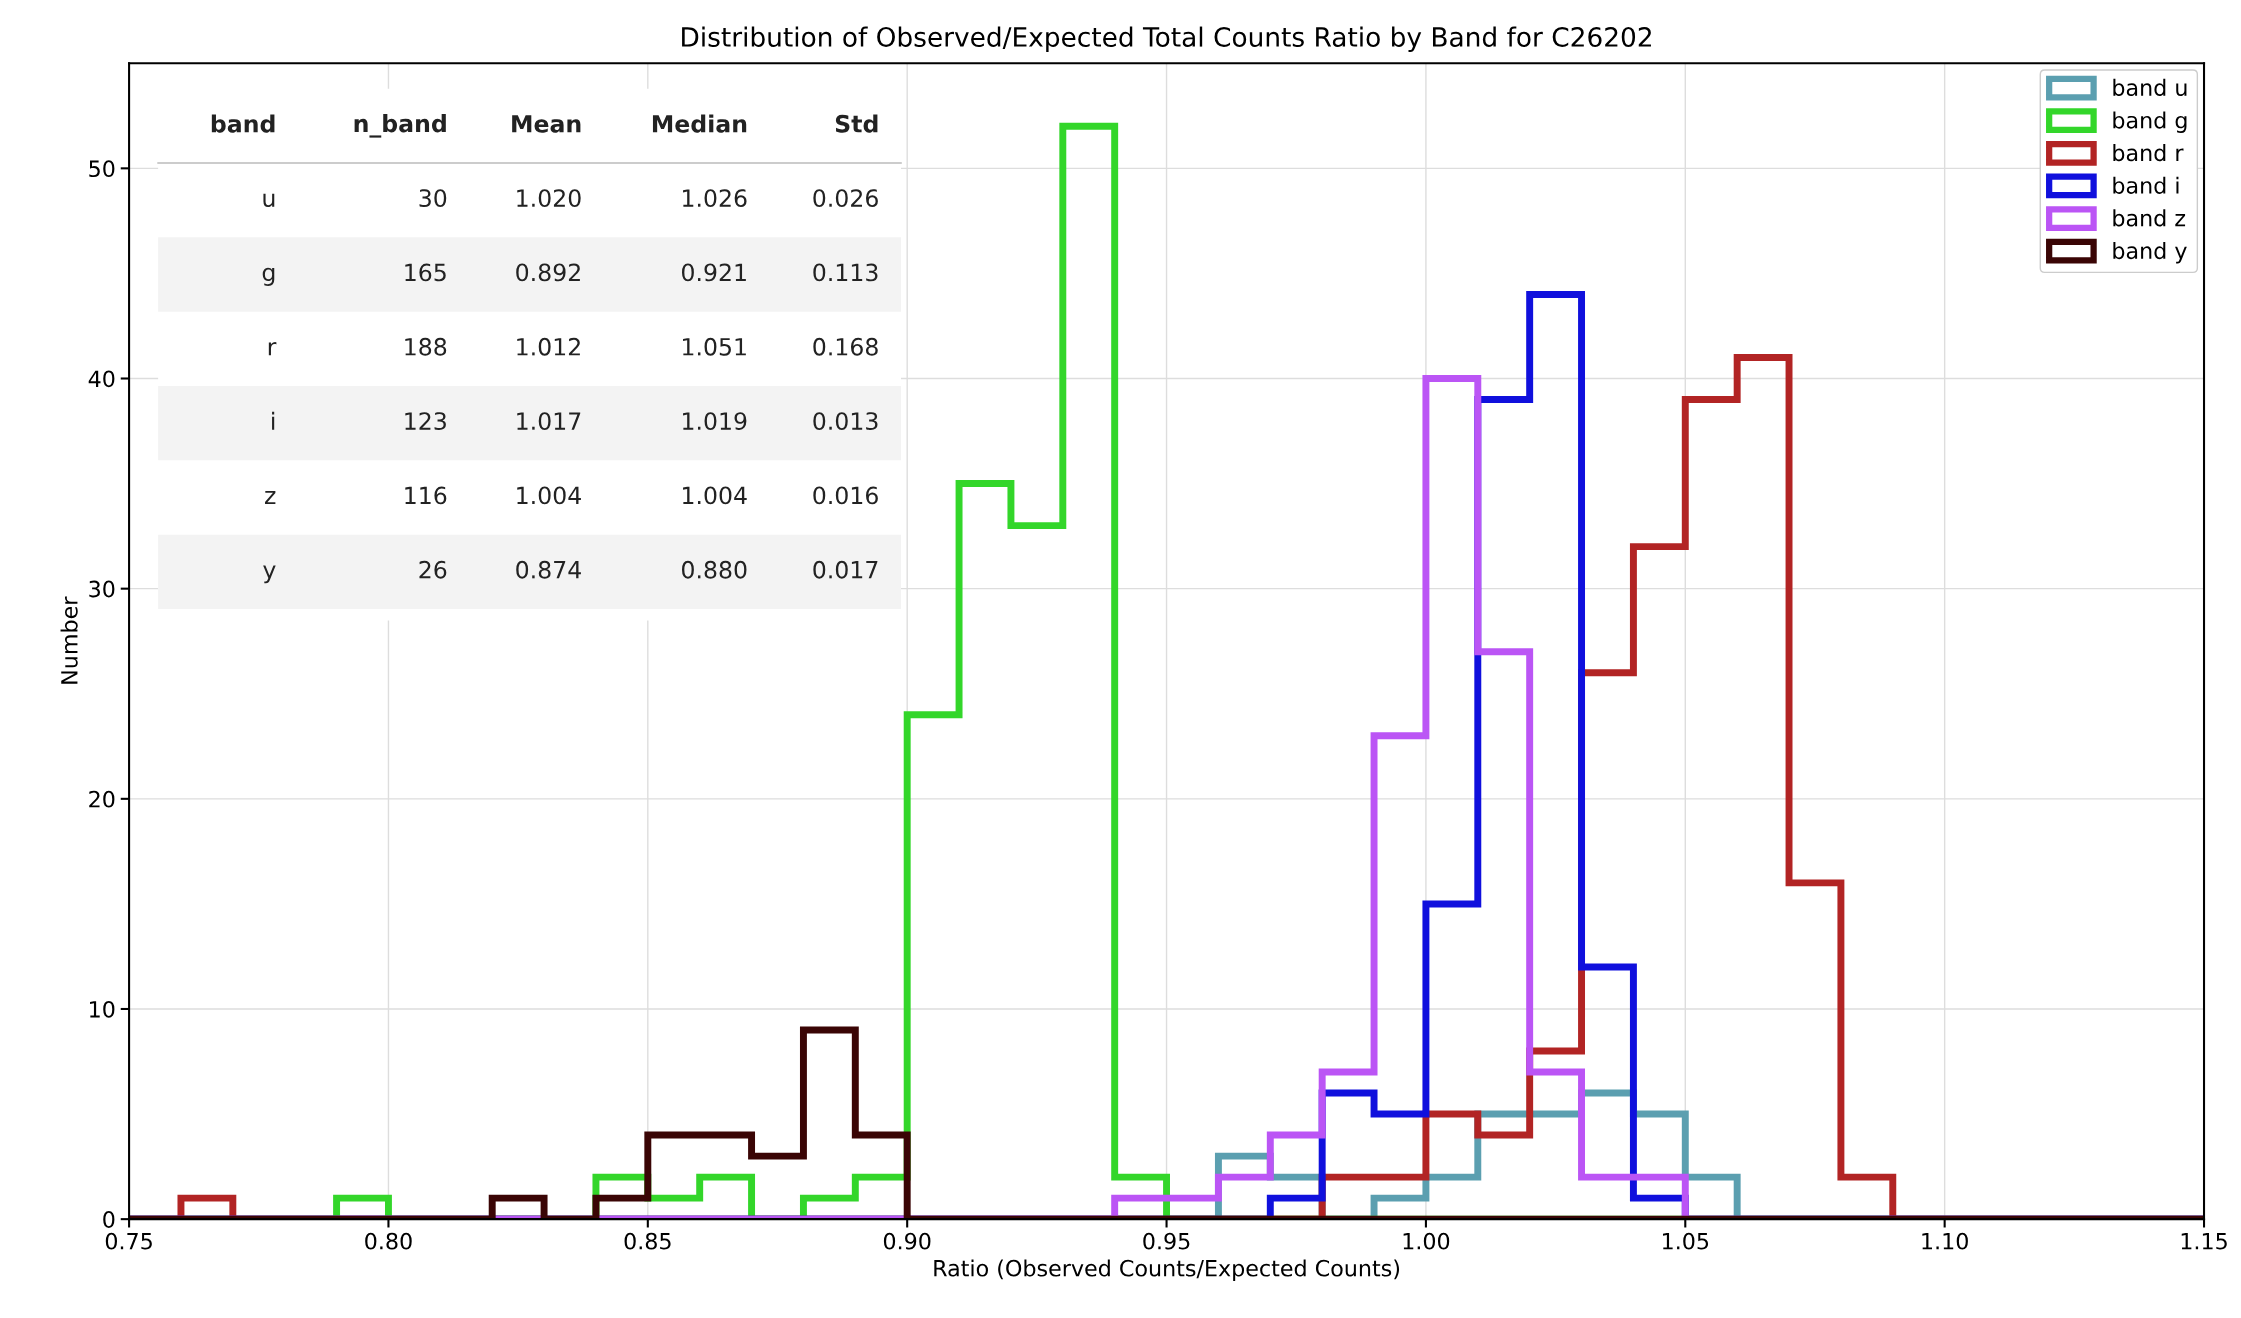 This screenshot has height=1318, width=2241. Describe the element at coordinates (426, 346) in the screenshot. I see `annotation: 188` at that location.